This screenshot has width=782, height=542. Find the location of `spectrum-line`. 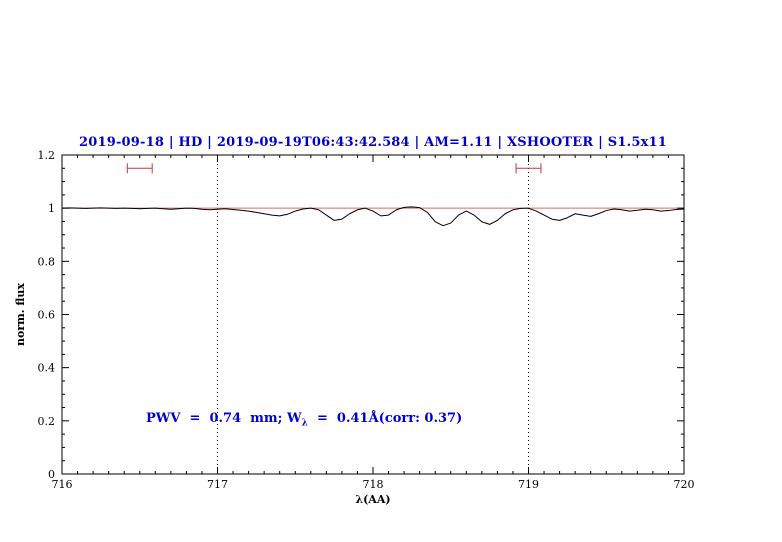

spectrum-line is located at coordinates (373, 216).